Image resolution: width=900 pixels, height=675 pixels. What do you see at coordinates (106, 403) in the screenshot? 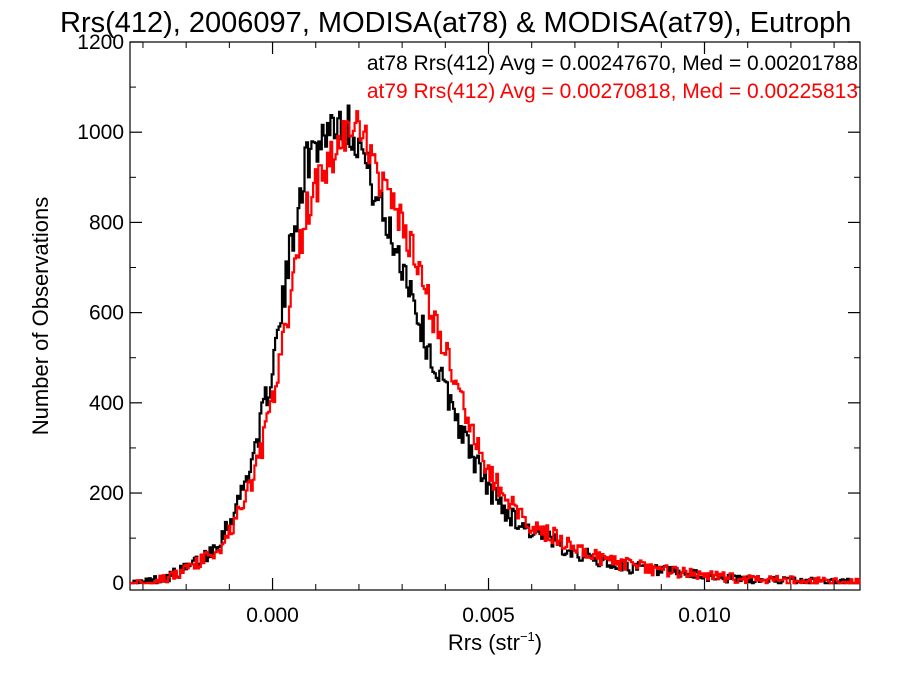
I see `y-tick-label: 400` at bounding box center [106, 403].